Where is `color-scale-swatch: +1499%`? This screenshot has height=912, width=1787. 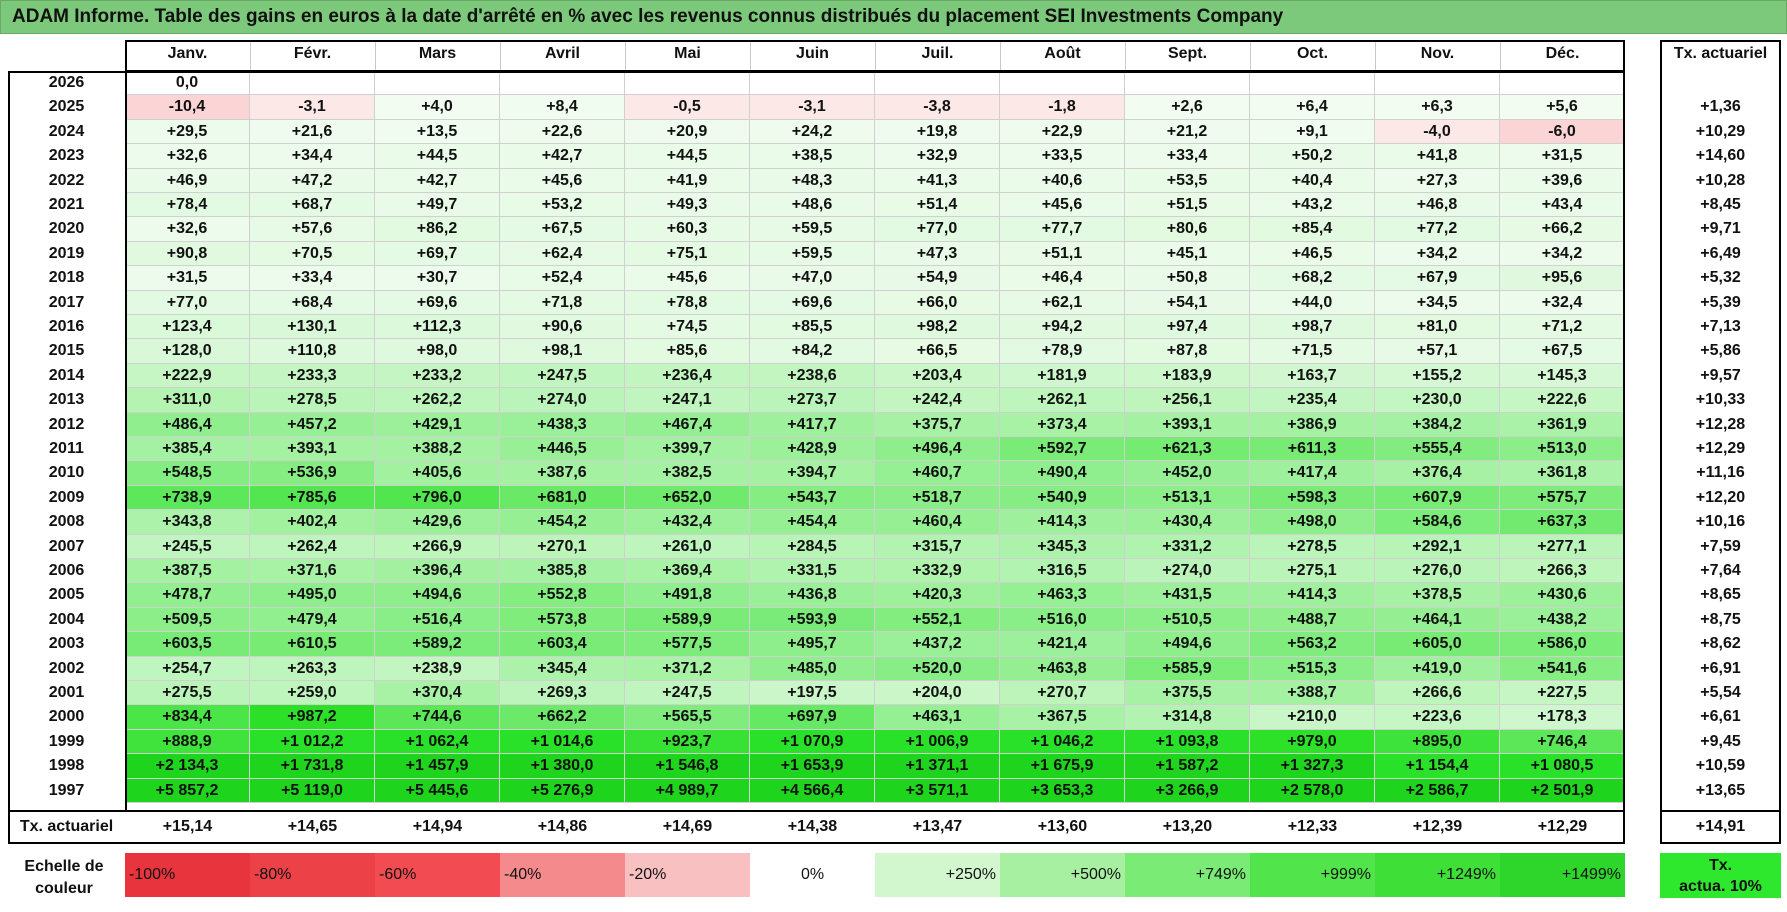
color-scale-swatch: +1499% is located at coordinates (1562, 875).